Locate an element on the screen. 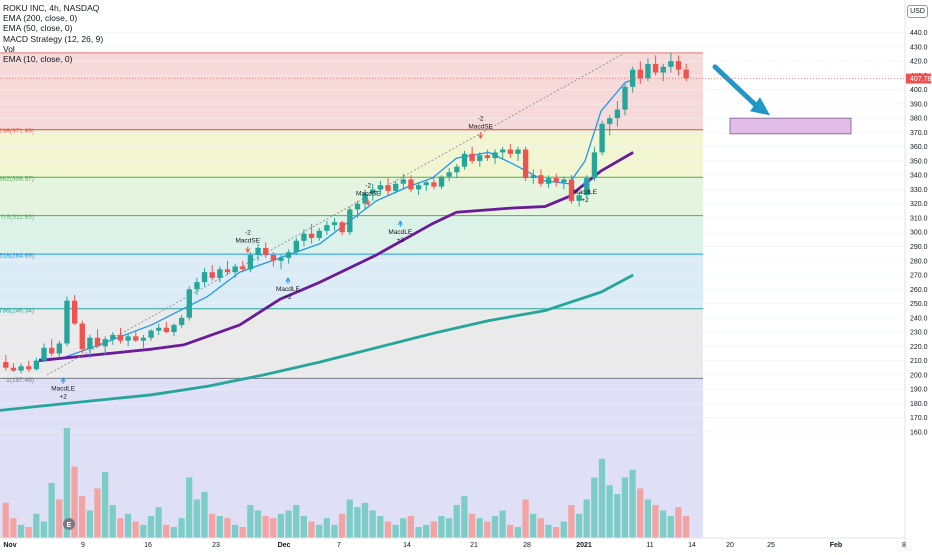 The height and width of the screenshot is (555, 932). projection-arrow-shaft is located at coordinates (736, 87).